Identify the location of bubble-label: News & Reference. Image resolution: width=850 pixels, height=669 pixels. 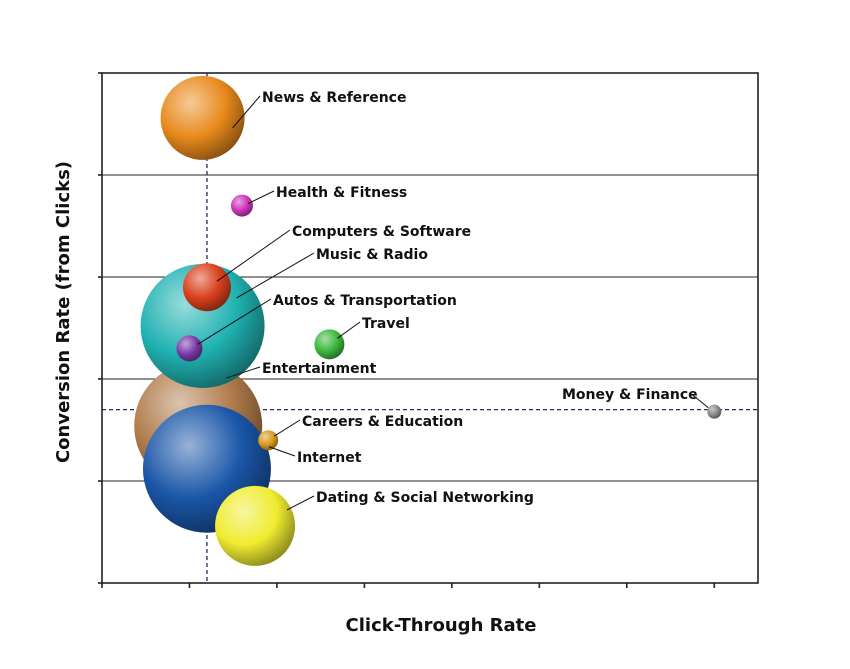
(334, 98).